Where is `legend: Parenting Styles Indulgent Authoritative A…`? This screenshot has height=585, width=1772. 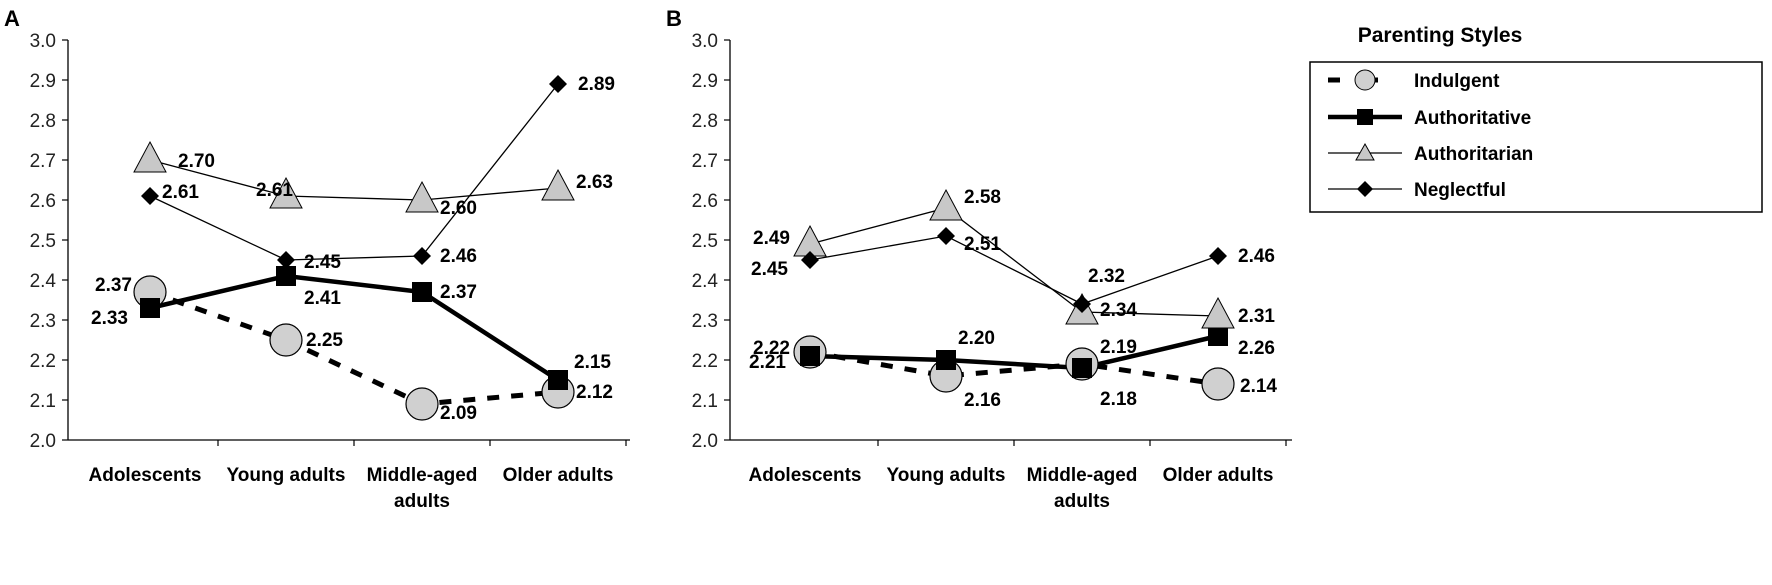
legend: Parenting Styles Indulgent Authoritative A… is located at coordinates (1536, 118).